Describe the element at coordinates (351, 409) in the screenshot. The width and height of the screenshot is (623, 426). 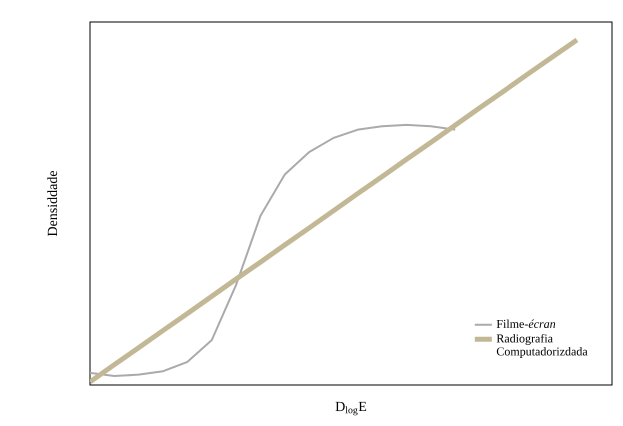
I see `x-axis-title: D$_{log}$E` at that location.